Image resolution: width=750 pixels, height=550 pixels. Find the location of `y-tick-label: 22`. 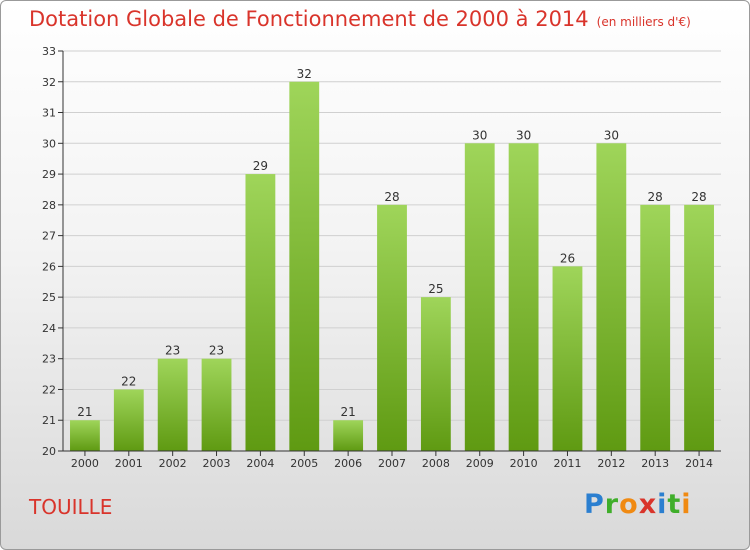

y-tick-label: 22 is located at coordinates (49, 389).